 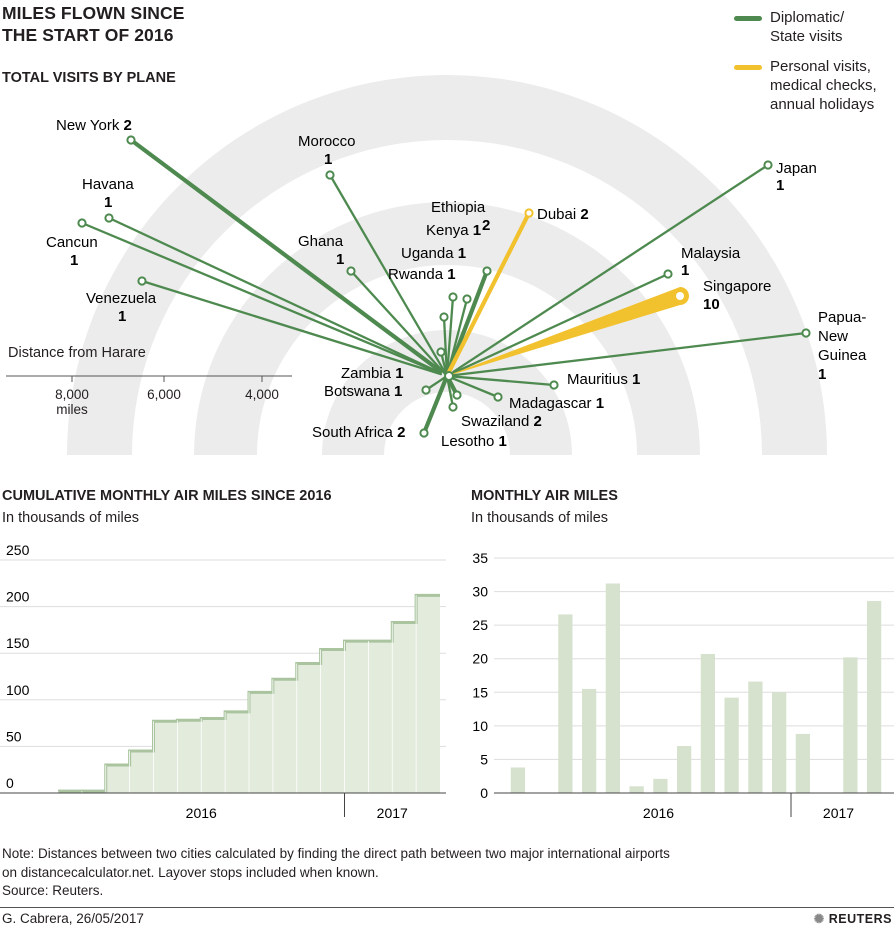 What do you see at coordinates (453, 297) in the screenshot?
I see `endpoint-uganda` at bounding box center [453, 297].